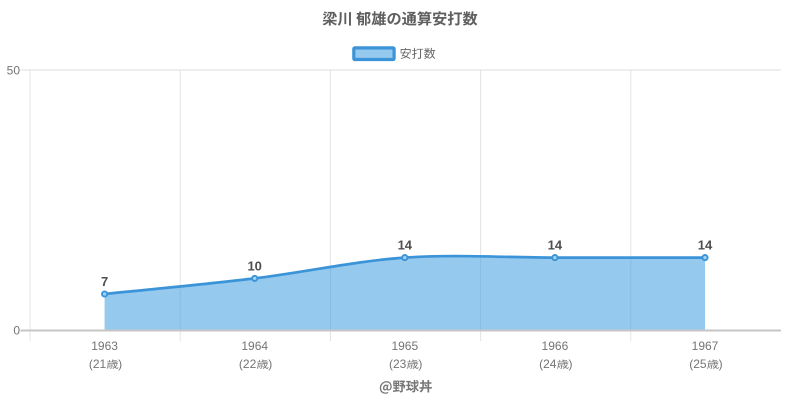  Describe the element at coordinates (254, 346) in the screenshot. I see `svg-text: 1964` at that location.